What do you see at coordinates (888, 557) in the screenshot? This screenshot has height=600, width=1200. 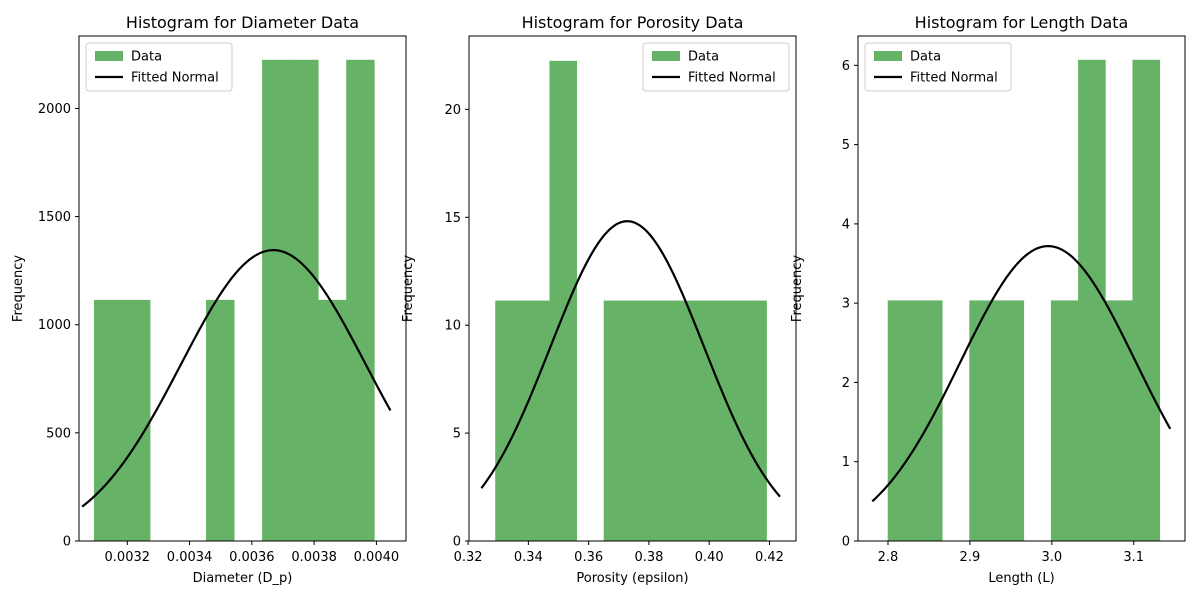 I see `x-tick-label: 2.8` at bounding box center [888, 557].